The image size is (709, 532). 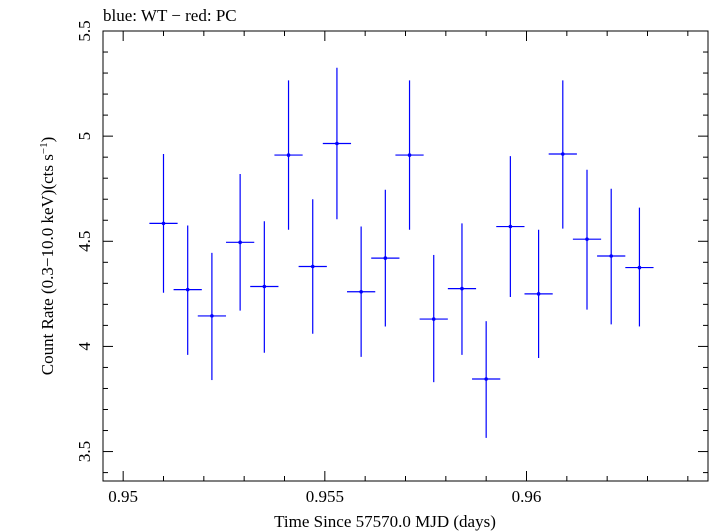 I want to click on y-axis-label: Count Rate (0.3−10.0 keV)(cts s−1), so click(x=47, y=256).